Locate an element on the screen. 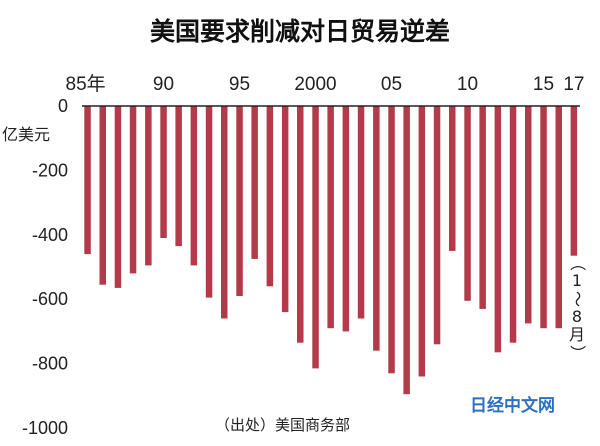  bar-2012 is located at coordinates (498, 229).